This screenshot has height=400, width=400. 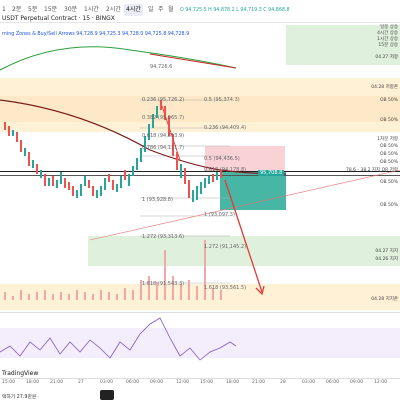 I want to click on timeframe-4h: 4시간, so click(x=133, y=10).